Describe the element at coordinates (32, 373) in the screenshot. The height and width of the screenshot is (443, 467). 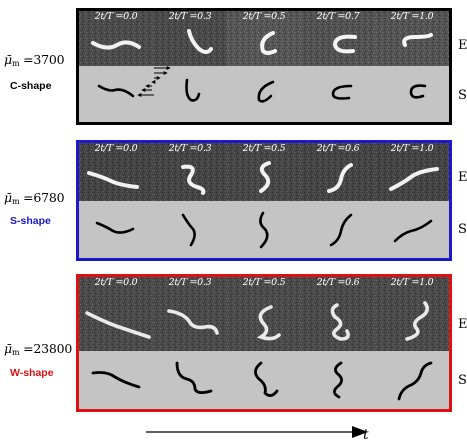
I see `shape-label-3: W-shape` at that location.